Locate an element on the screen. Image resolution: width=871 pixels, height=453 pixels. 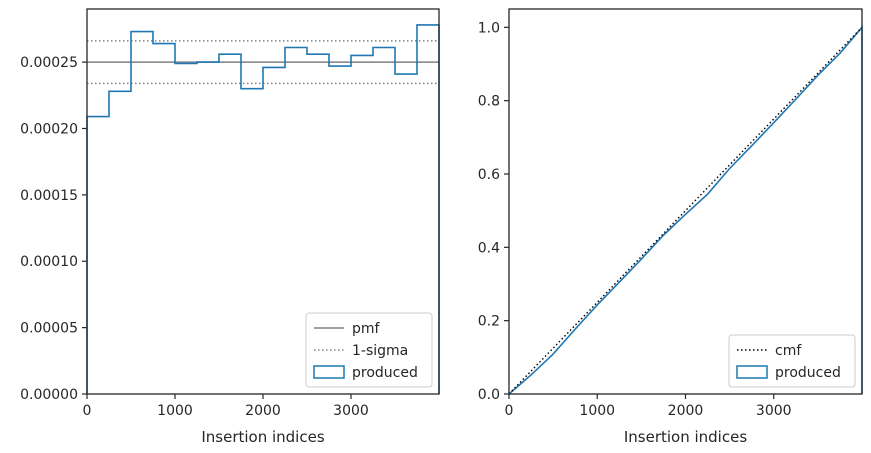
y-tick-label: 1.0 is located at coordinates (489, 28).